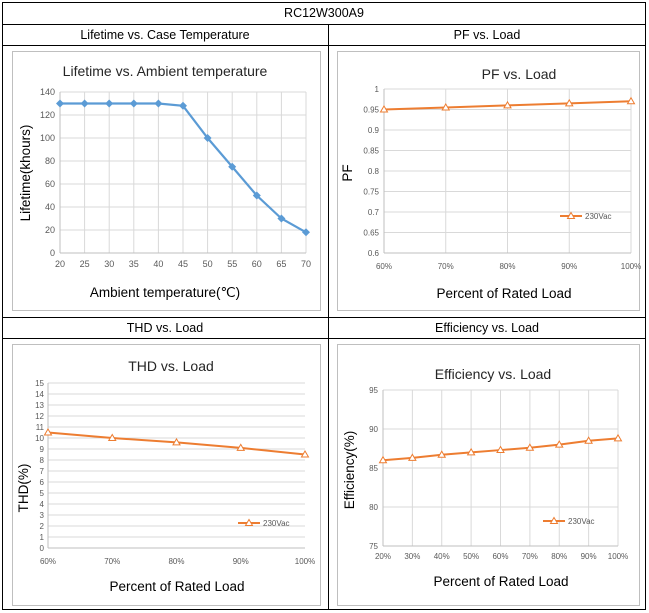 The image size is (649, 613). I want to click on table-border-left, so click(2, 306).